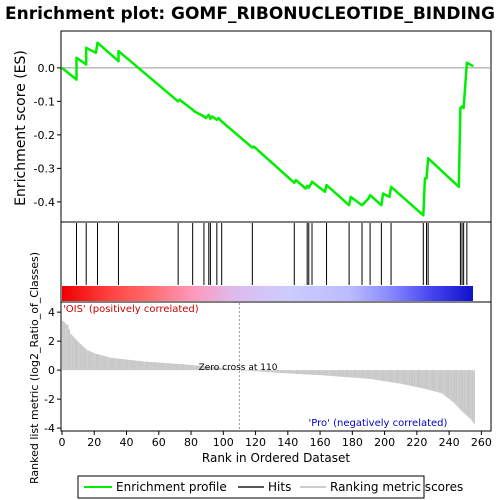 The image size is (500, 500). Describe the element at coordinates (287, 442) in the screenshot. I see `x-tick-label: 140` at that location.